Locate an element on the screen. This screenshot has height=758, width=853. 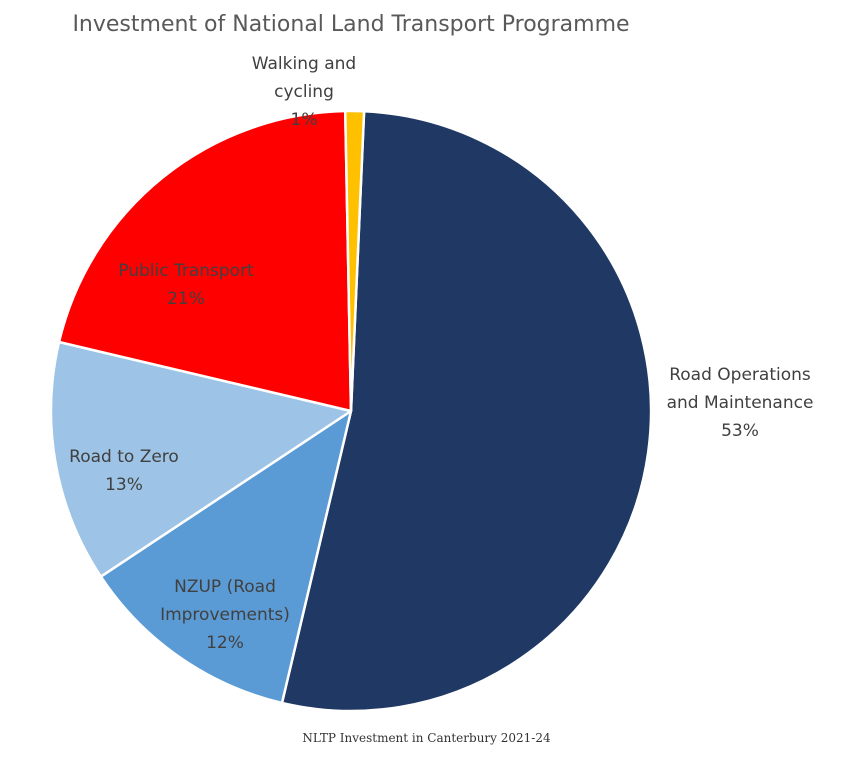
slice-percent-label: 1% is located at coordinates (304, 120).